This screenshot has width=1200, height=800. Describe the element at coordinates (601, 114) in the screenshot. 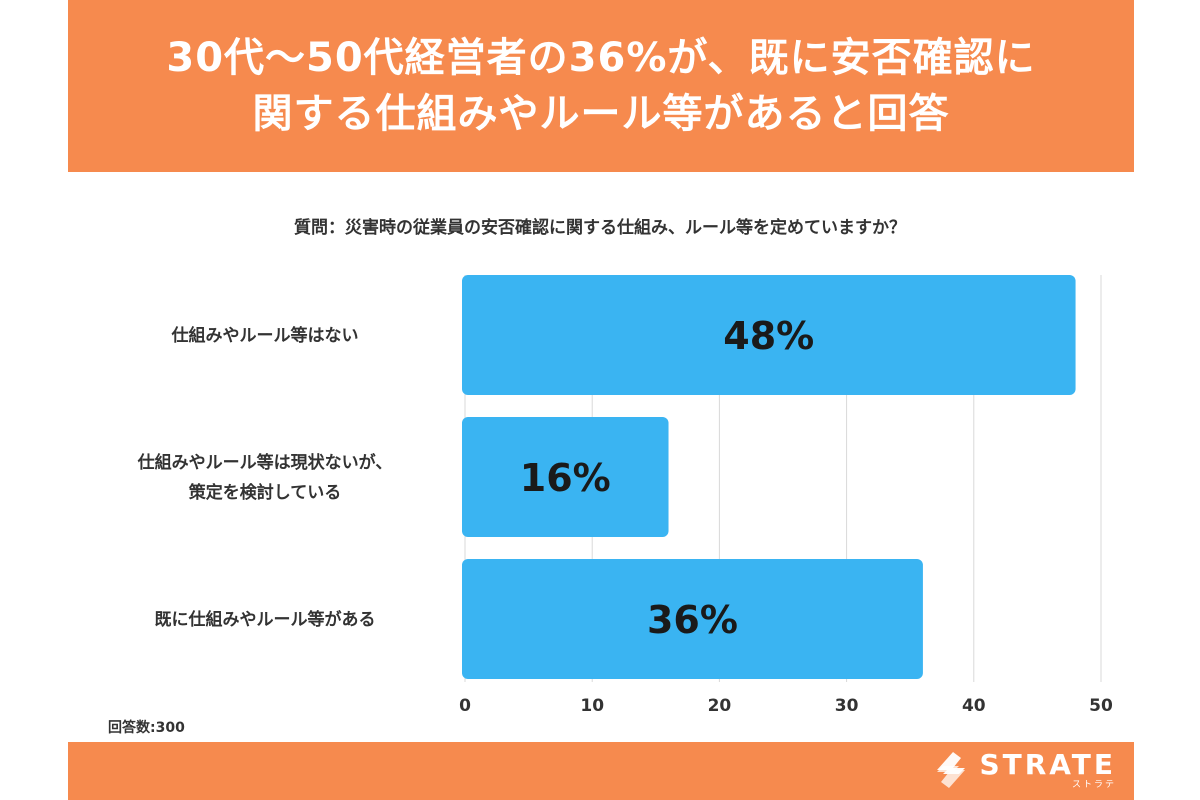

I see `title-line-2: 関する仕組みやルール等があると回答` at that location.